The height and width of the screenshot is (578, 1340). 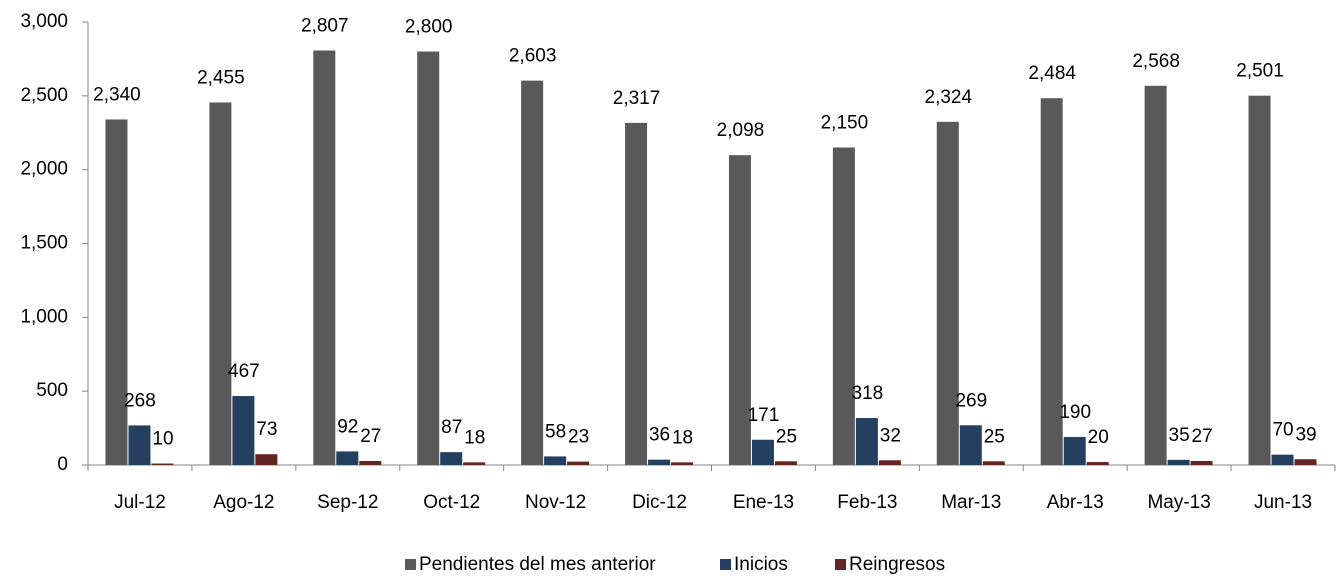 What do you see at coordinates (243, 502) in the screenshot?
I see `x-tick-label: Ago-12` at bounding box center [243, 502].